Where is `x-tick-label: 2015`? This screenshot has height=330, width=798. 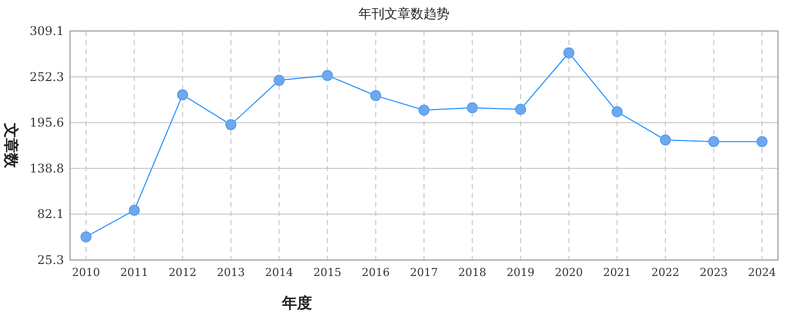
x-tick-label: 2015 is located at coordinates (327, 272).